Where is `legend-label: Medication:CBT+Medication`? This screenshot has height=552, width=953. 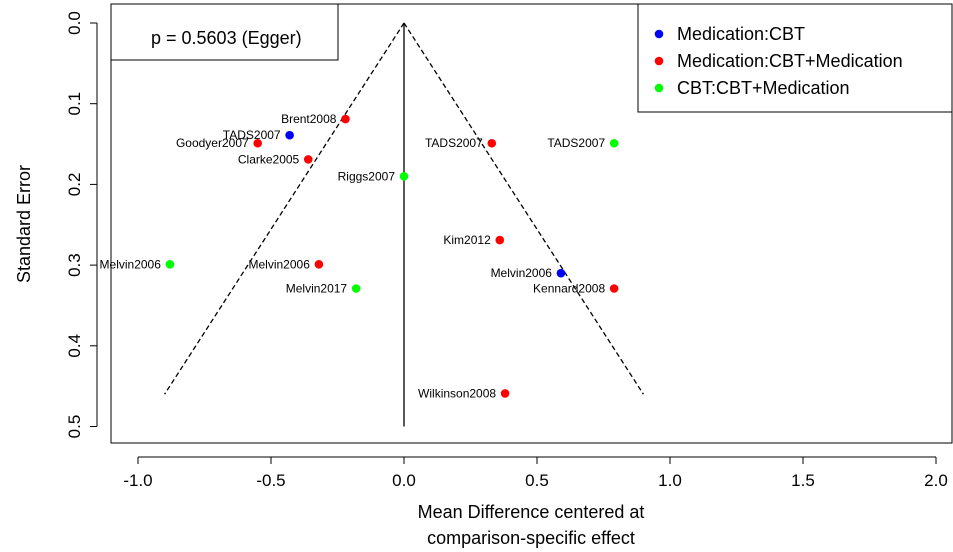
legend-label: Medication:CBT+Medication is located at coordinates (790, 61).